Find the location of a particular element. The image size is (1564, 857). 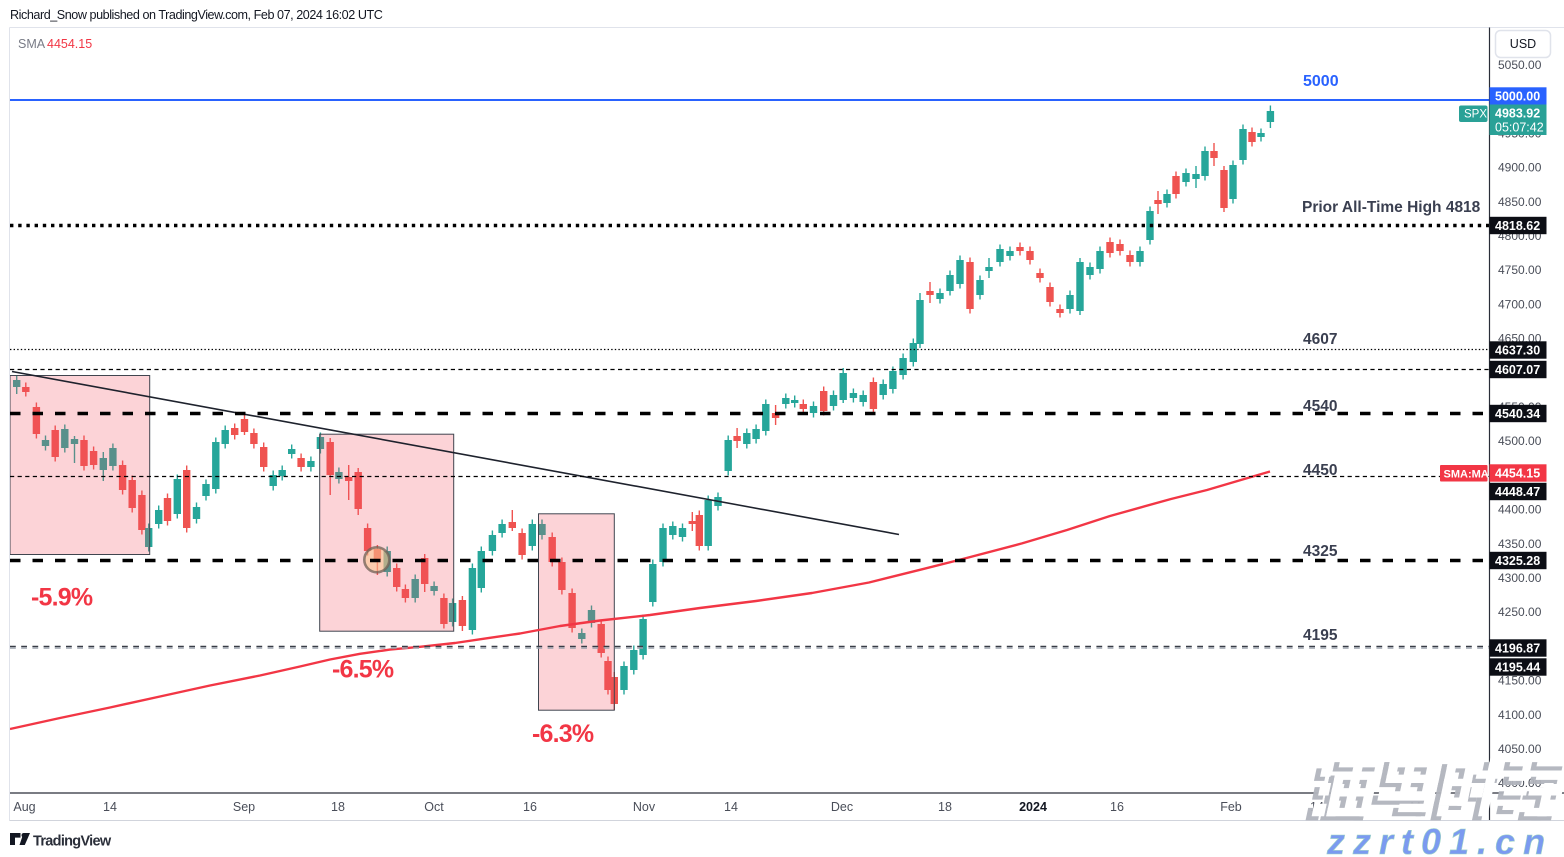

svg-text: 4325.28 is located at coordinates (1517, 561).